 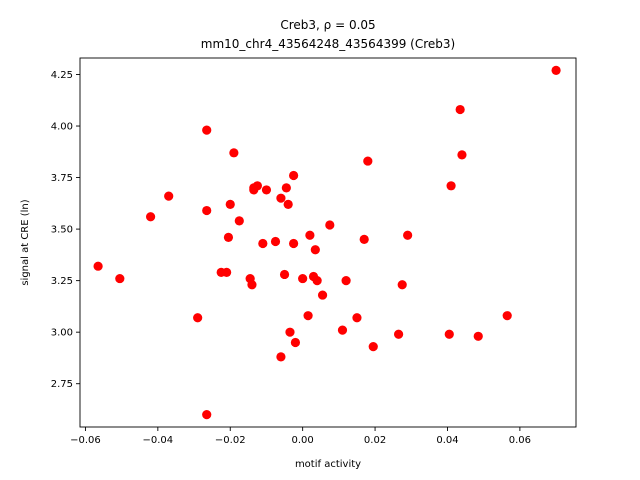 I want to click on y-axis-ticks: 2.75 3.00 3.25 3.50 3.75 4.00 4.25, so click(x=65, y=230).